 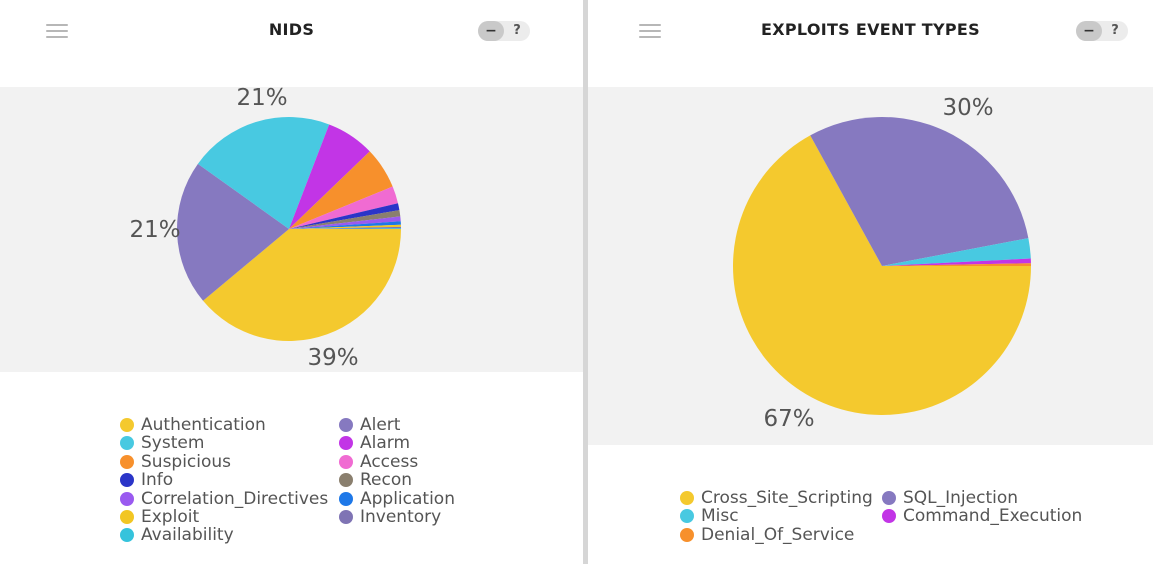 I want to click on pie-slice-recon, so click(x=345, y=219).